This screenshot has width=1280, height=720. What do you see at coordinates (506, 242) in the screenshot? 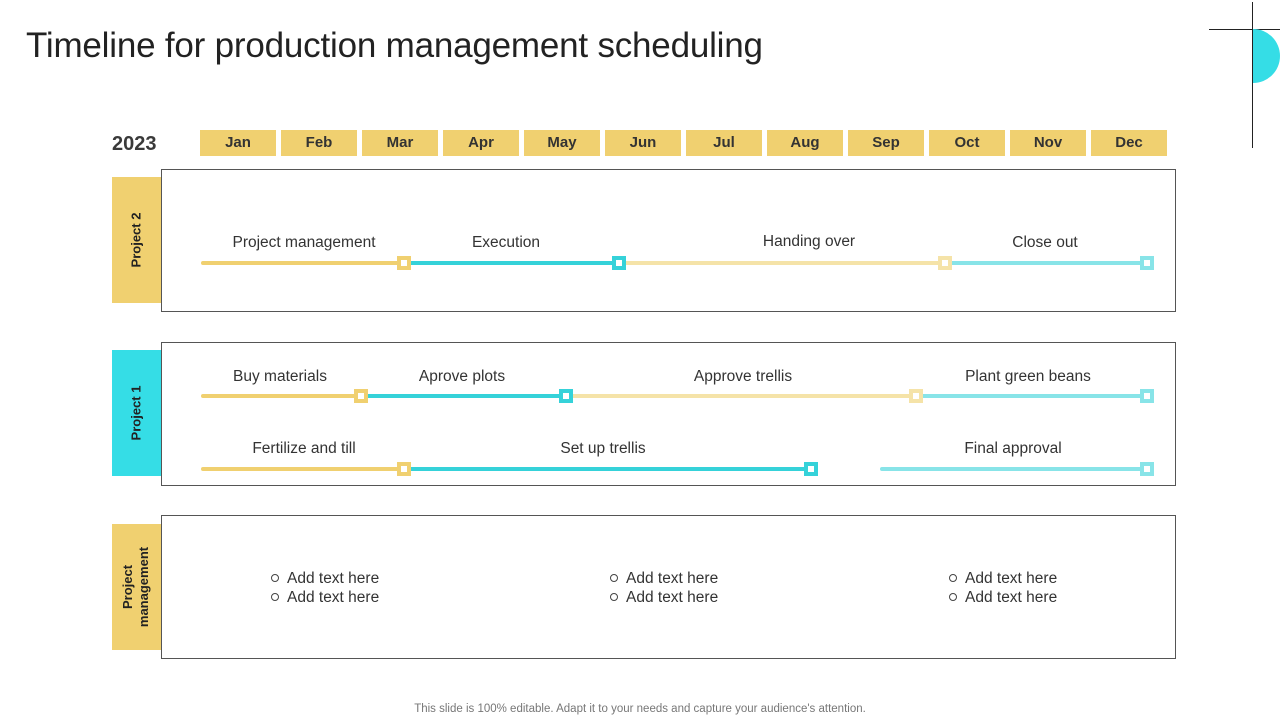
I see `task-label: Execution` at bounding box center [506, 242].